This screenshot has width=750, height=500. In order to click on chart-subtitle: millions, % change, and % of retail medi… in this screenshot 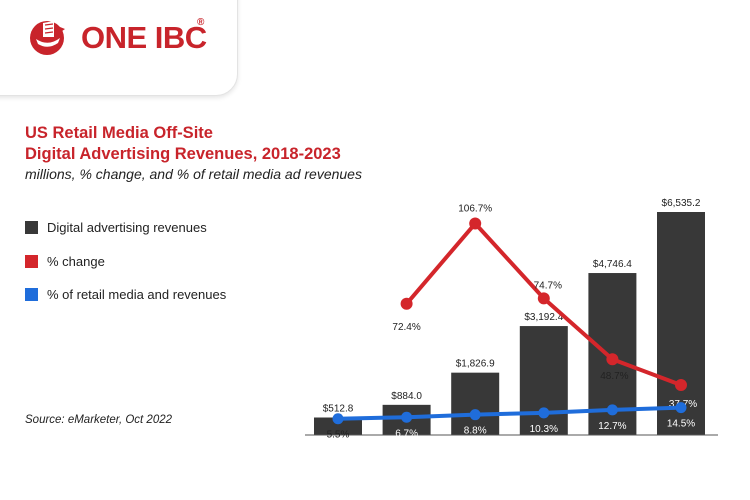, I will do `click(193, 174)`.